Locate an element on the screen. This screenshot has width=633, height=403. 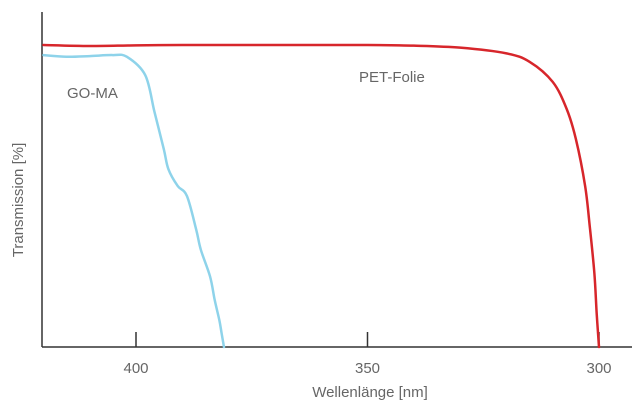
x-tick-label-350: 350 is located at coordinates (367, 368).